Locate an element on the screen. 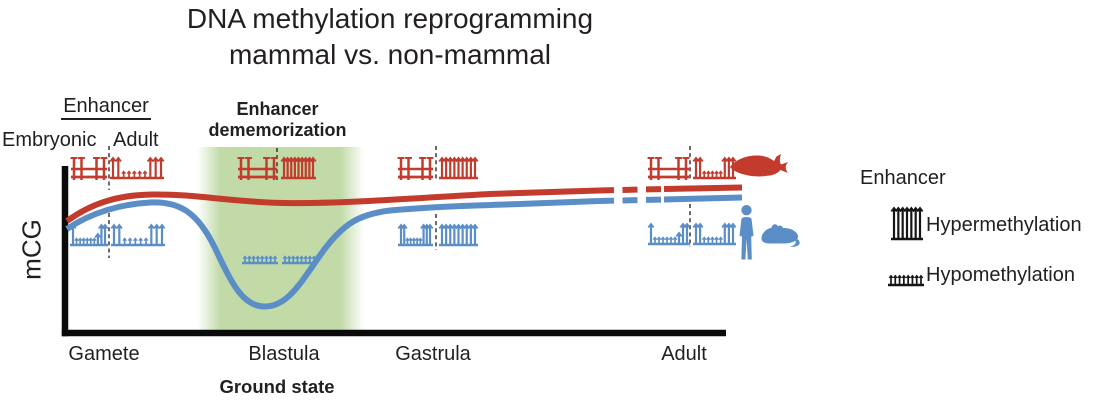 The image size is (1113, 409). gastrula-mammal-embryonic-mixed-icon is located at coordinates (415, 235).